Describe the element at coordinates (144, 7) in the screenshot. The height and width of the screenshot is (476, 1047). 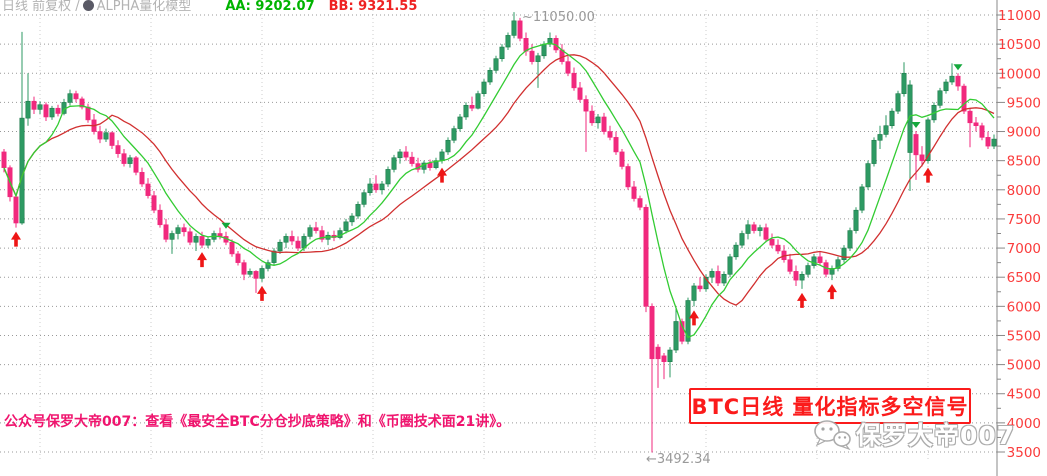
I see `model-label: ALPHA量化模型` at that location.